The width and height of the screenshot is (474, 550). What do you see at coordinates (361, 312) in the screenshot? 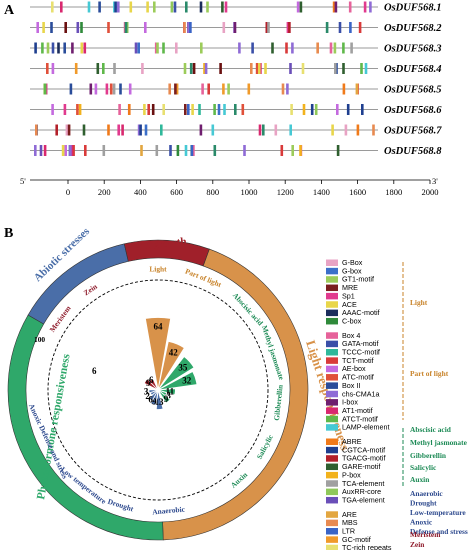
I see `legend-label: AAAC-motif` at bounding box center [361, 312].